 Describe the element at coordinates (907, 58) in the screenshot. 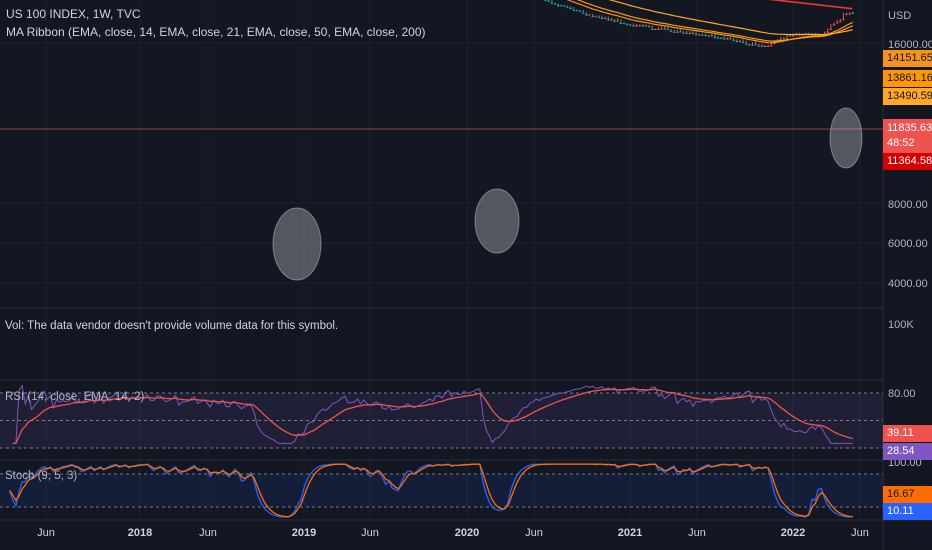

I see `ema14-price-tag: 14151.65` at that location.